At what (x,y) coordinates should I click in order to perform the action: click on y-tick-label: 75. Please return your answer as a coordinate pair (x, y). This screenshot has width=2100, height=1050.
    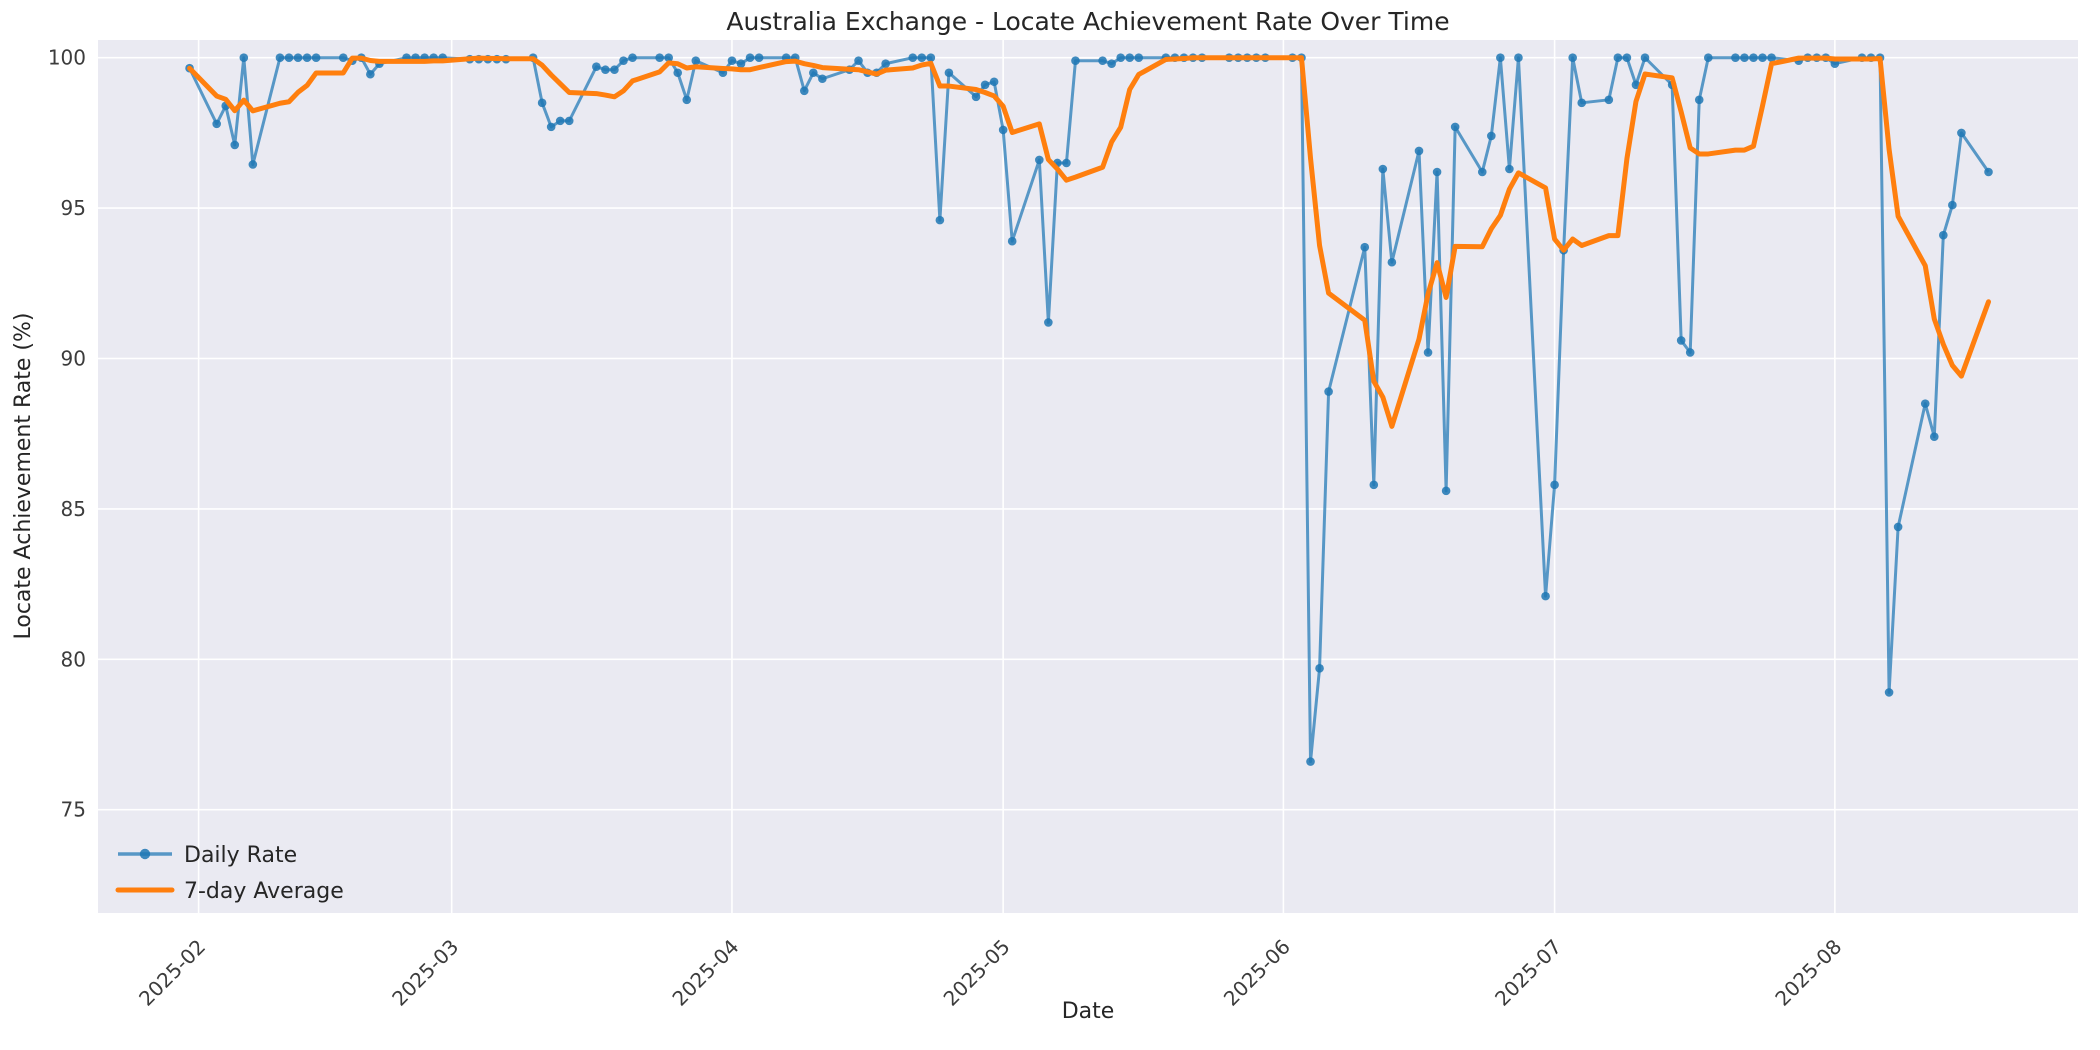
    Looking at the image, I should click on (73, 810).